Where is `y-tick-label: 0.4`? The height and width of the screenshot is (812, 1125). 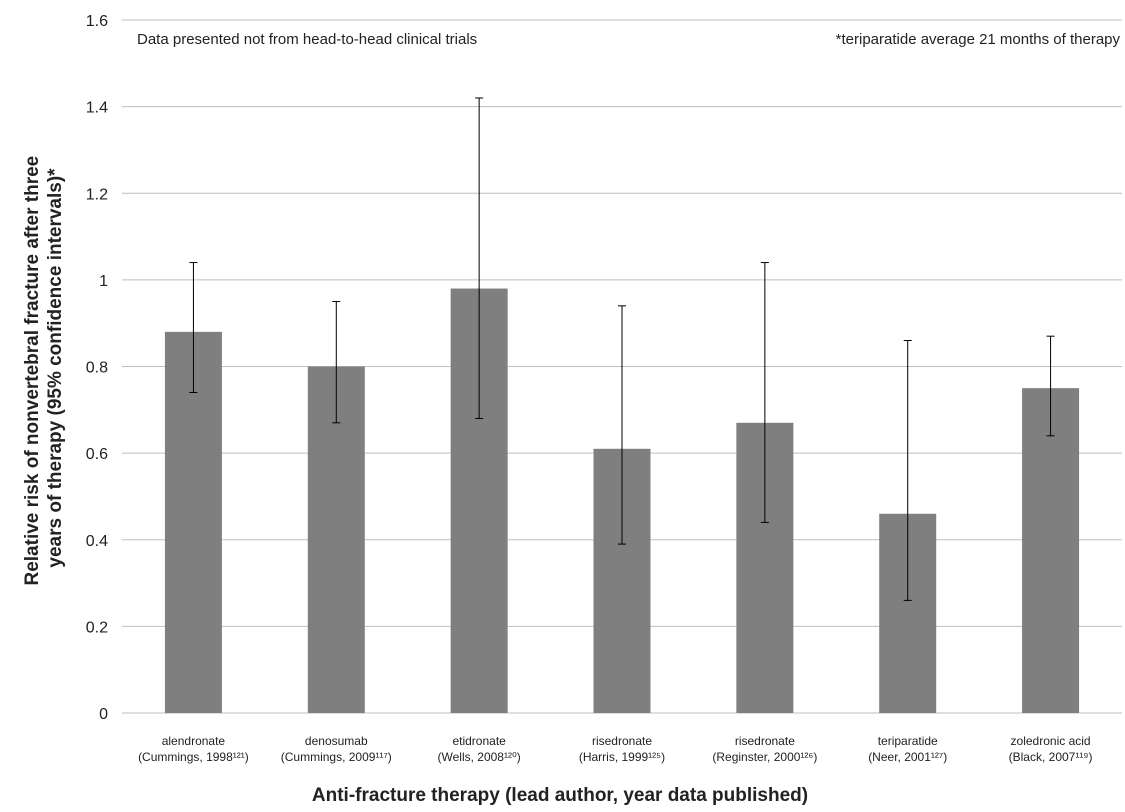 y-tick-label: 0.4 is located at coordinates (97, 541).